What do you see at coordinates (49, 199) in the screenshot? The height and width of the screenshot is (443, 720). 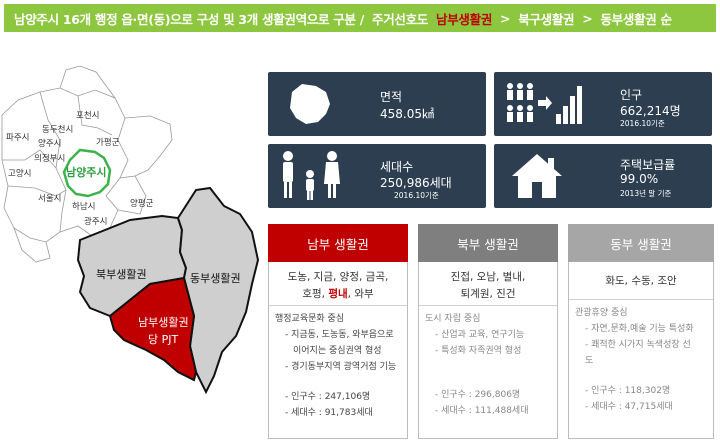 I see `map-label-seoul: 서울시` at bounding box center [49, 199].